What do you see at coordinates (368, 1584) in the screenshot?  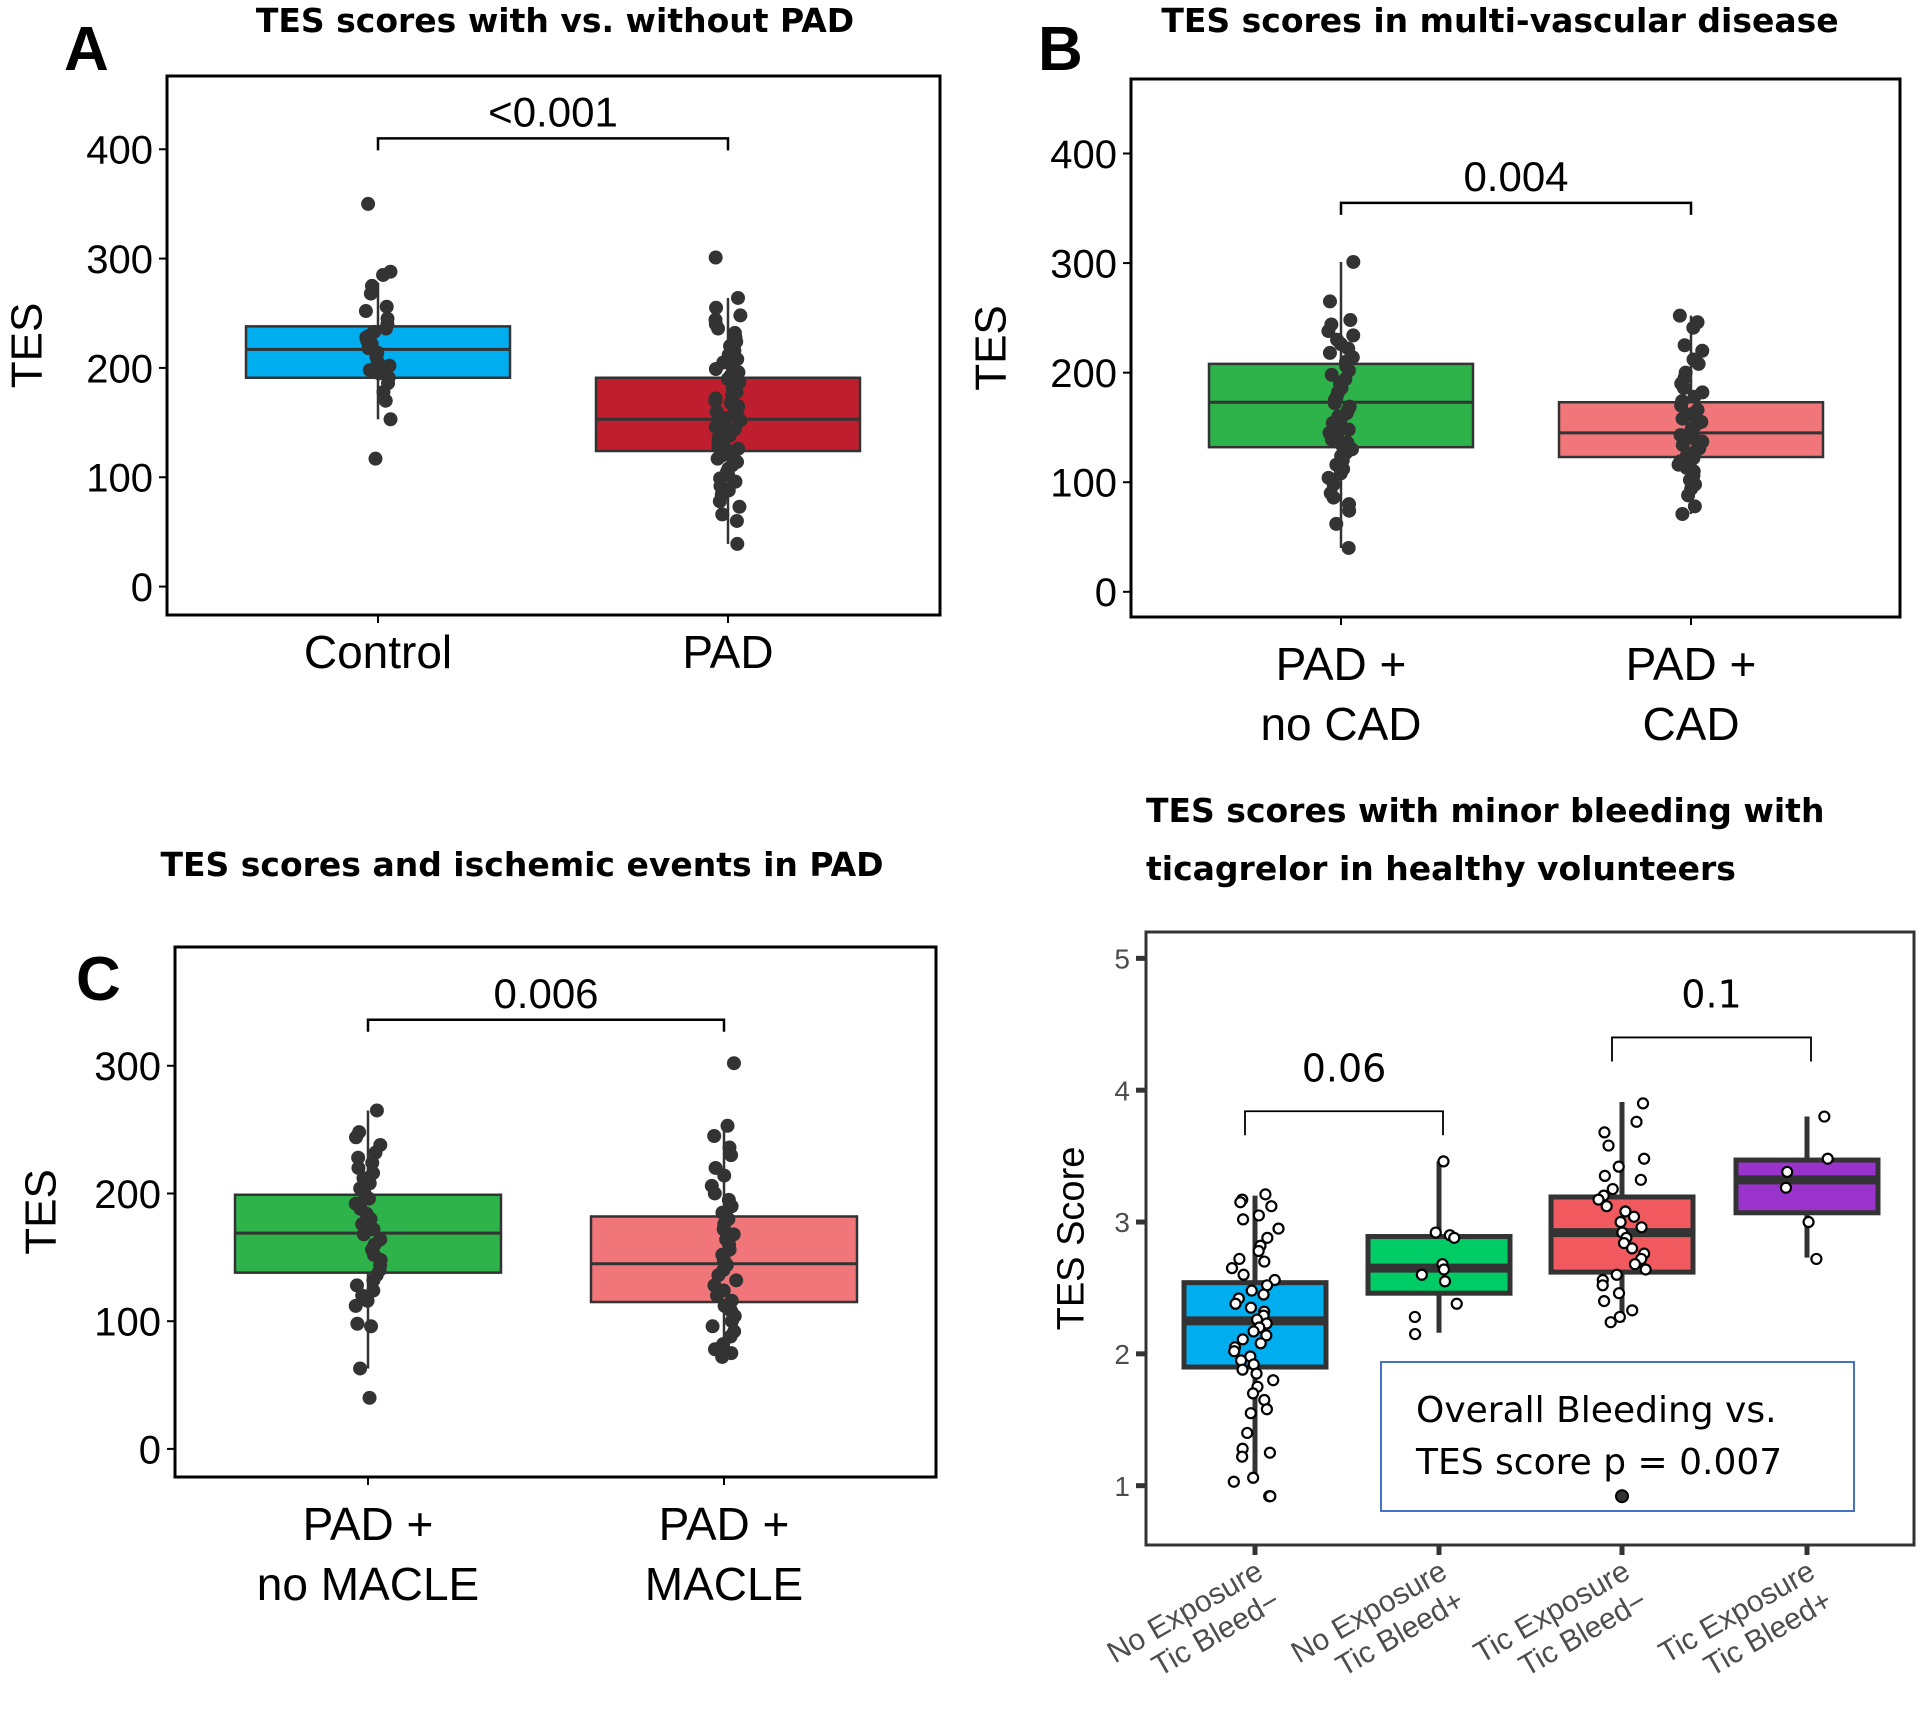 I see `x-tick-label: no MACLE` at bounding box center [368, 1584].